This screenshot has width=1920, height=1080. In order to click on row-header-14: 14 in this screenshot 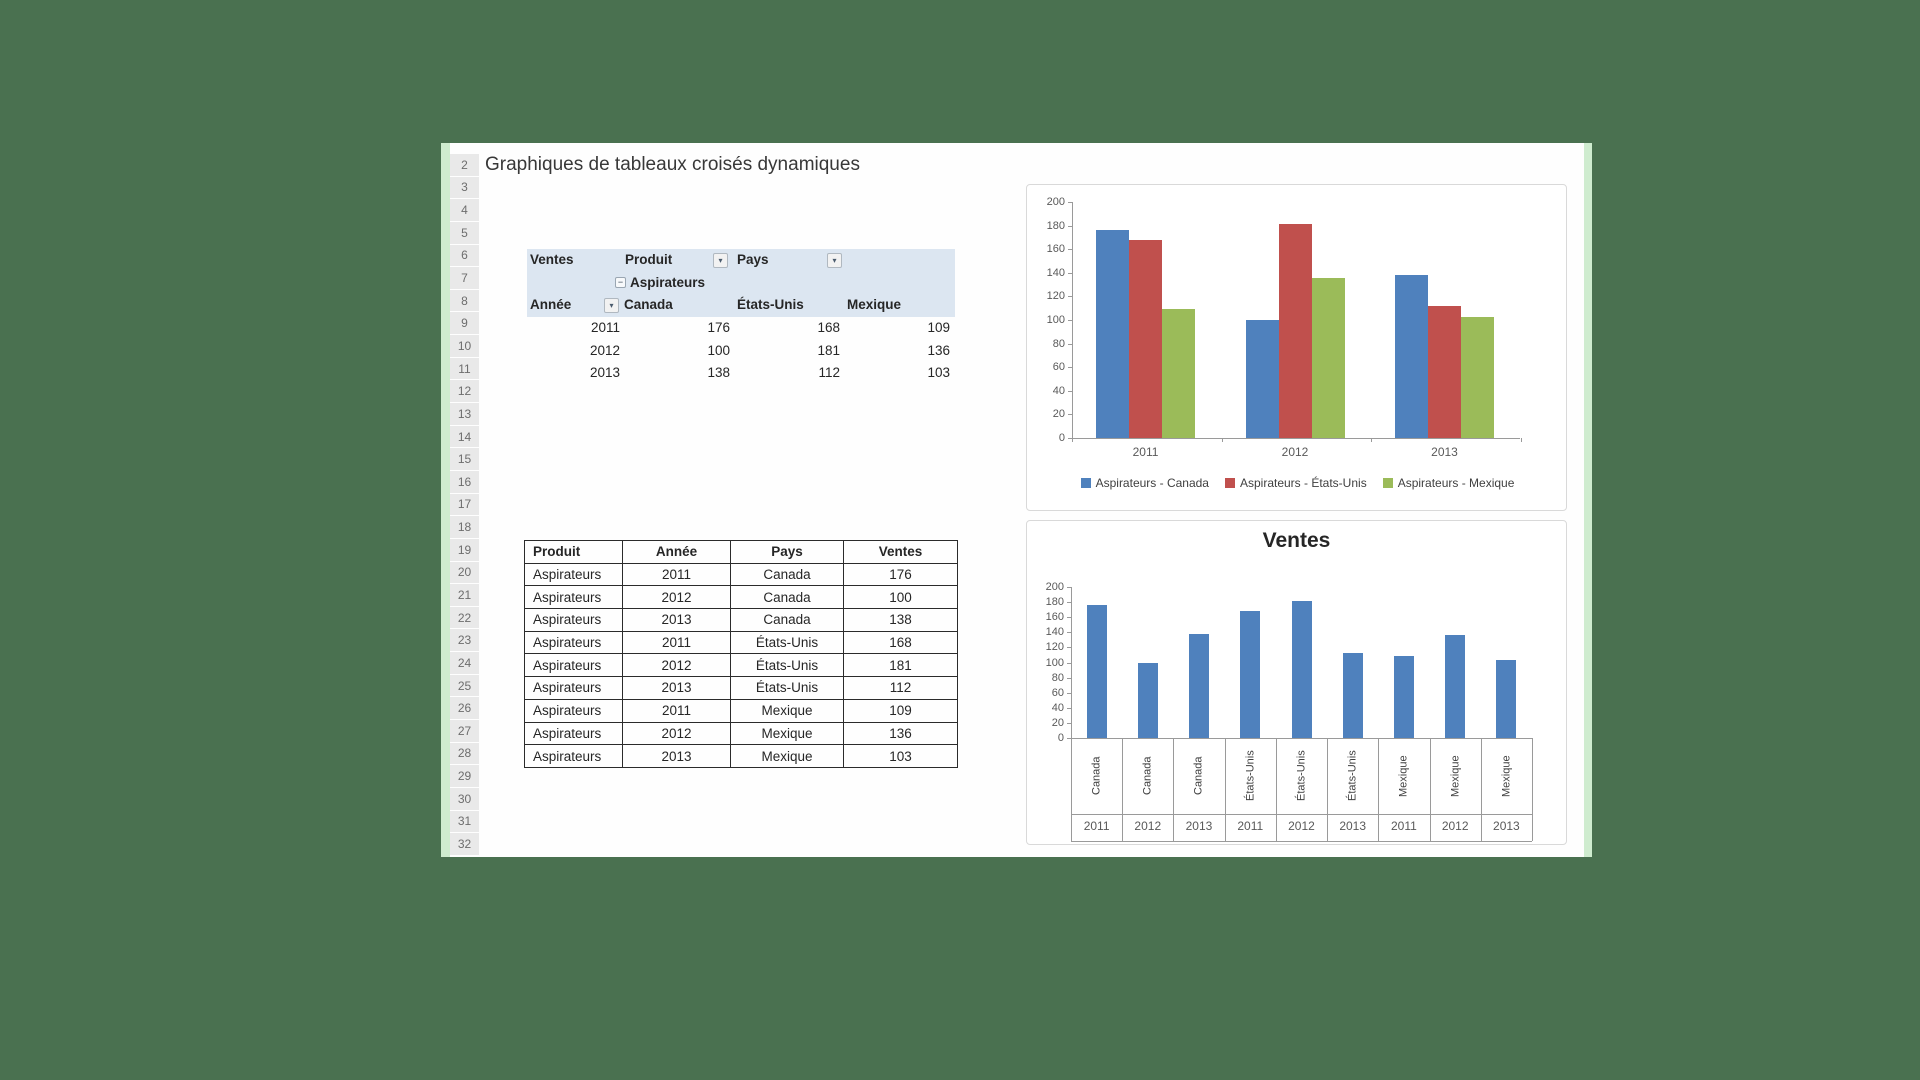, I will do `click(464, 436)`.